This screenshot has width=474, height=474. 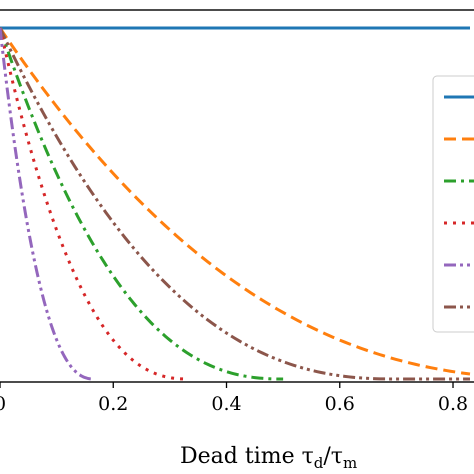 What do you see at coordinates (459, 202) in the screenshot?
I see `legend-items` at bounding box center [459, 202].